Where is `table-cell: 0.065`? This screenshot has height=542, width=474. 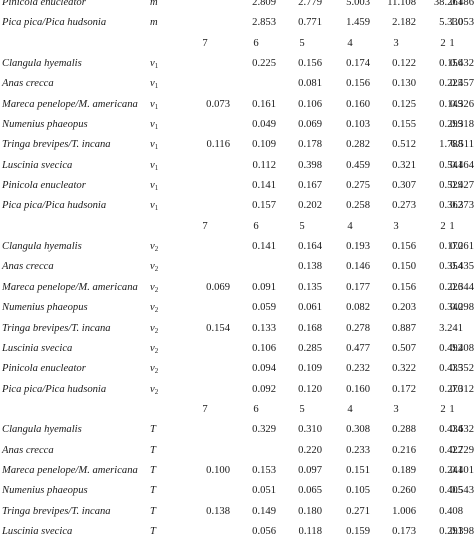 table-cell: 0.065 is located at coordinates (310, 491).